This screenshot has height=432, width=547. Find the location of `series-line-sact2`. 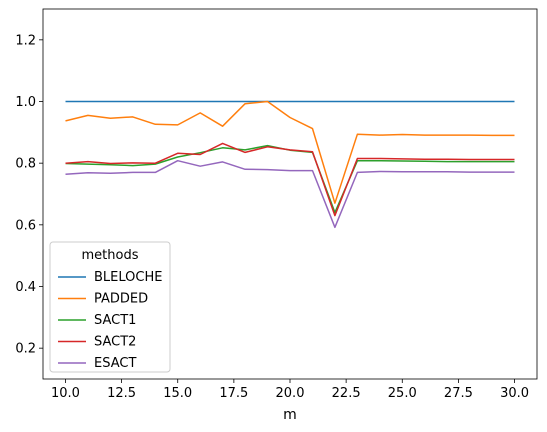

series-line-sact2 is located at coordinates (290, 179).